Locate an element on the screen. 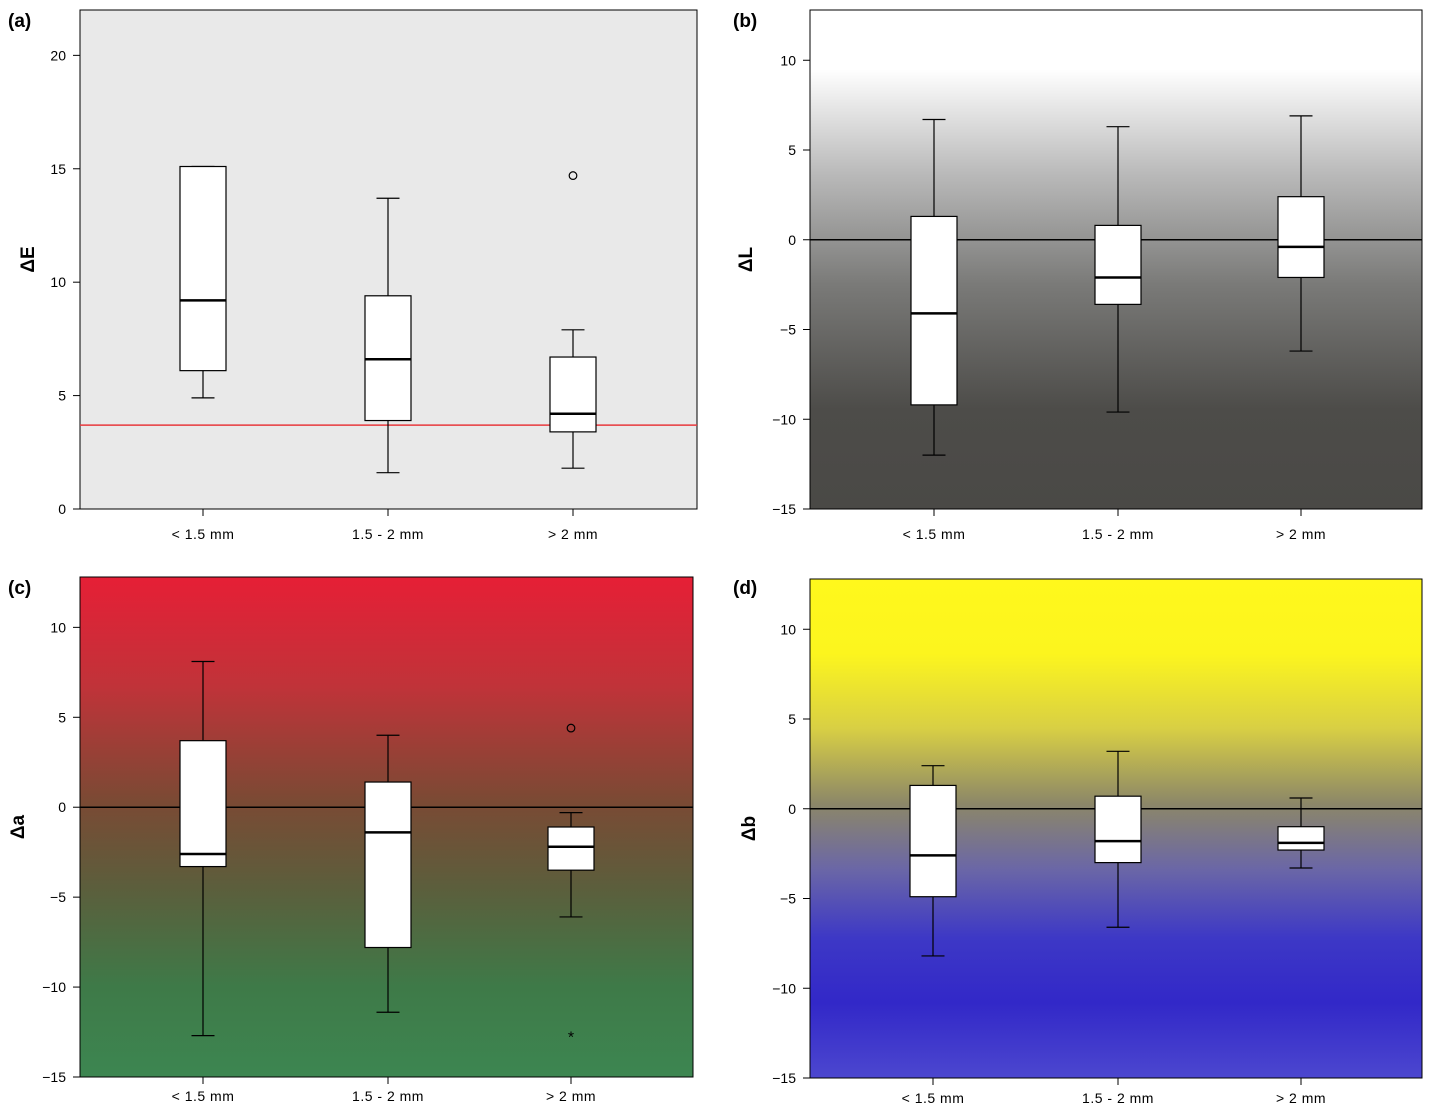 The height and width of the screenshot is (1107, 1429). y-tick-label: 15 is located at coordinates (58, 169).